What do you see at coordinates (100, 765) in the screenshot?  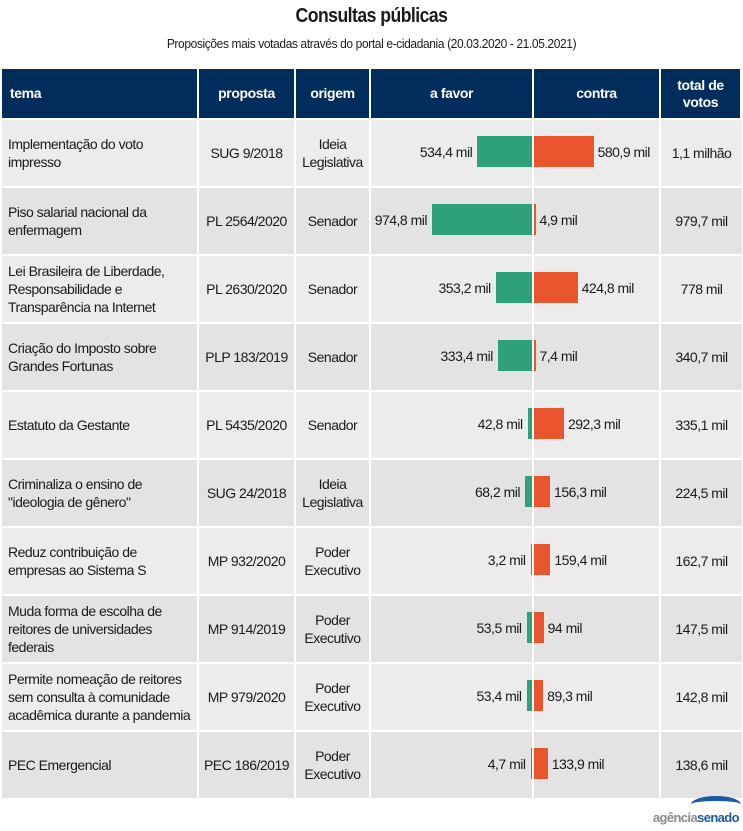 I see `cell-tema: PEC Emergencial` at bounding box center [100, 765].